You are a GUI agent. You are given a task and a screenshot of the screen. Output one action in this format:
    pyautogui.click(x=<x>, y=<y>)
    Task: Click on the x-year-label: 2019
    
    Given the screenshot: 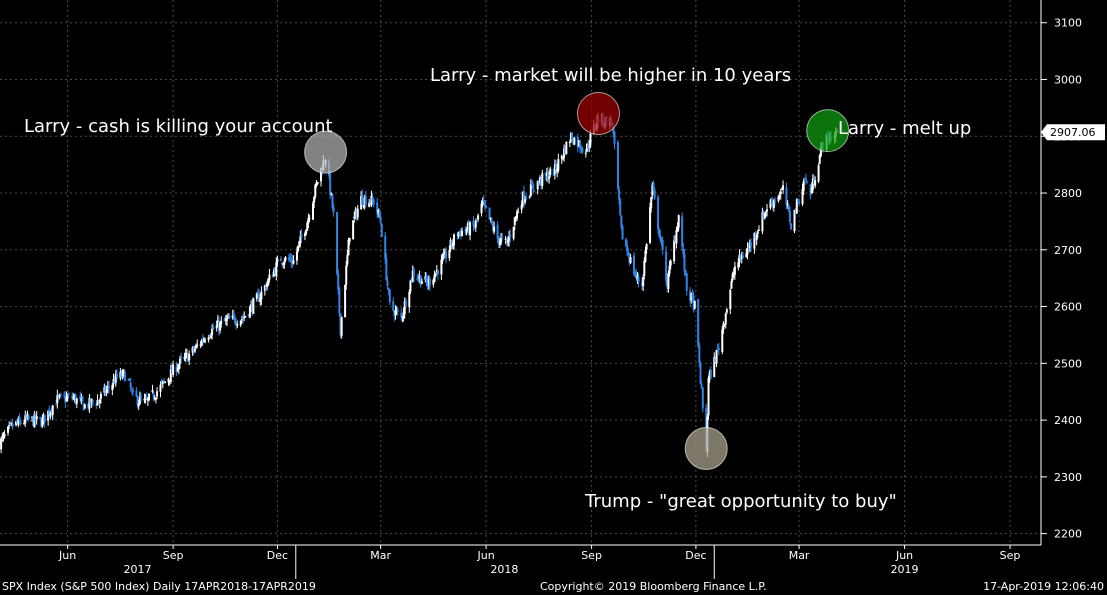 What is the action you would take?
    pyautogui.click(x=905, y=569)
    